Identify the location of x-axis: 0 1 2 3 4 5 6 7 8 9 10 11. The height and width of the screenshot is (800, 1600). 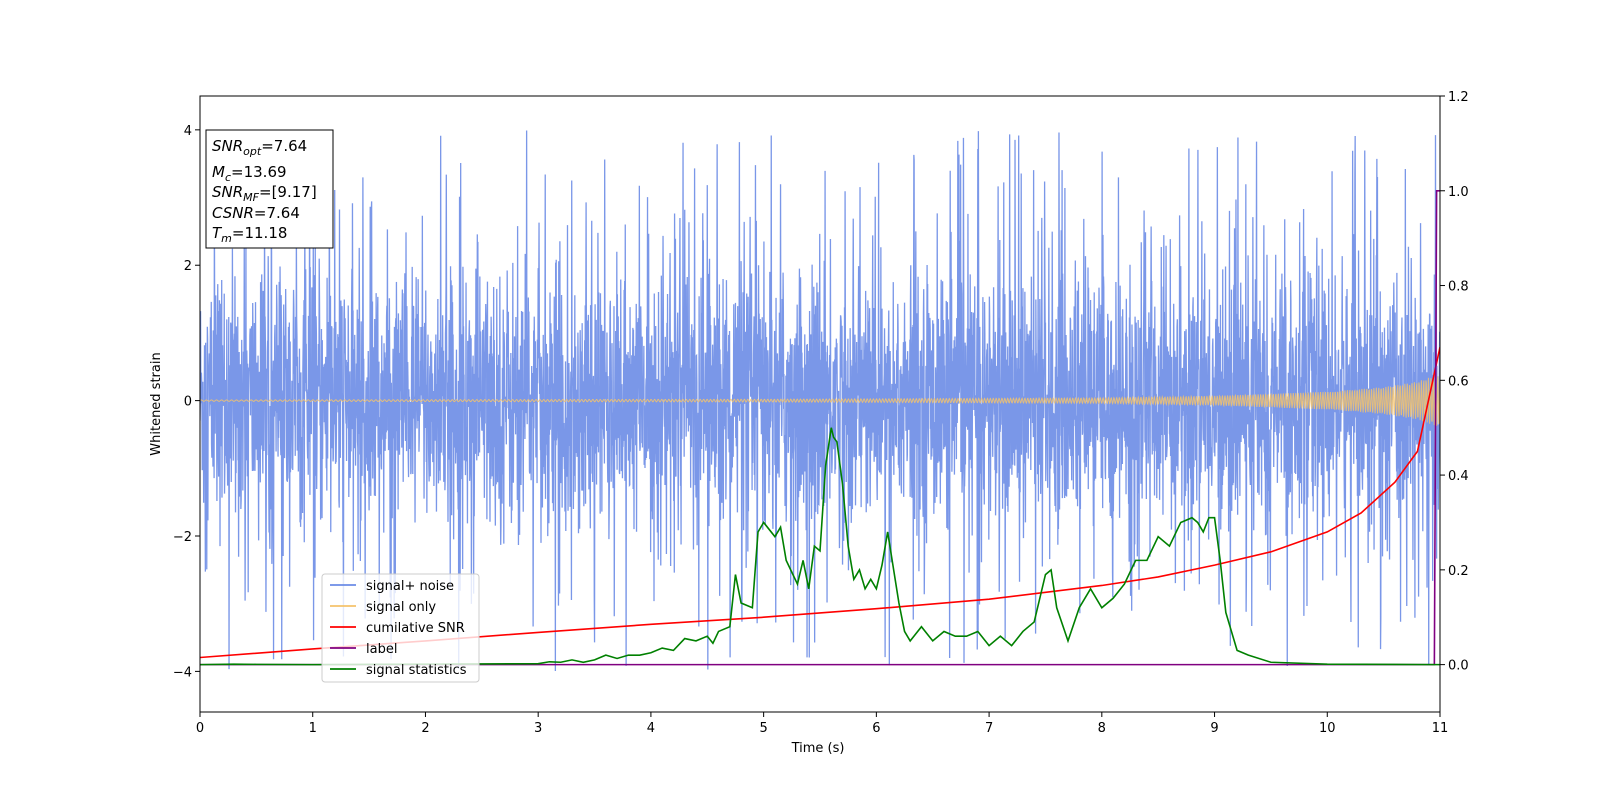
(822, 724).